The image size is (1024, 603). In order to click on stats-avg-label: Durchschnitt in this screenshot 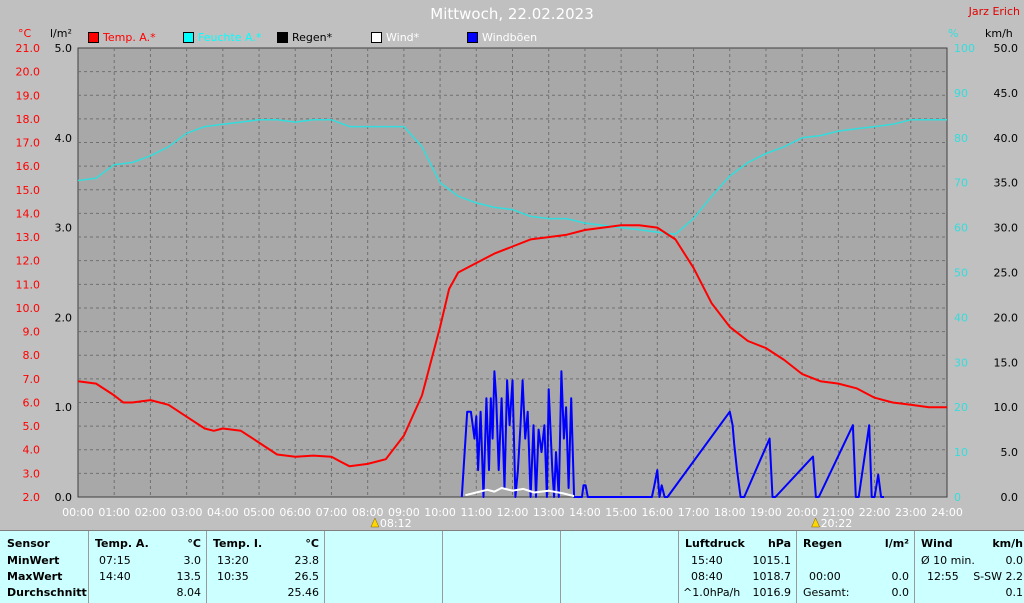, I will do `click(47, 592)`.